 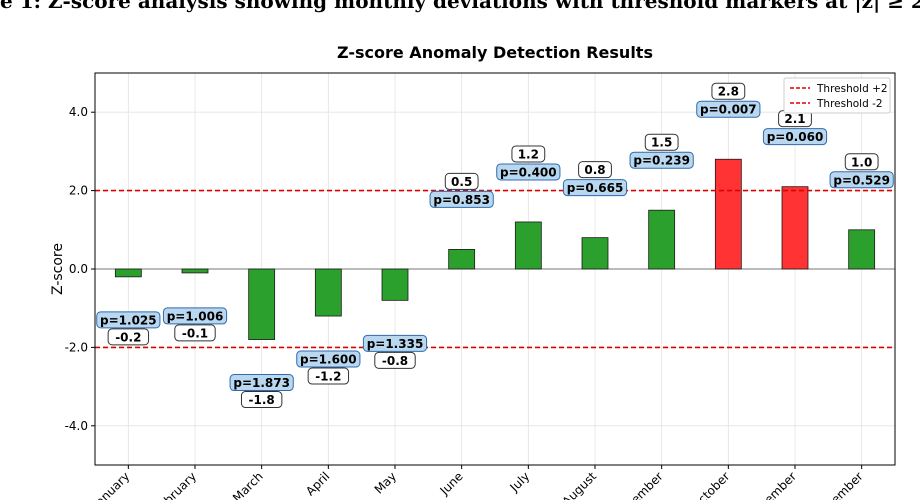 I want to click on p-value-label: p=0.665, so click(x=595, y=188).